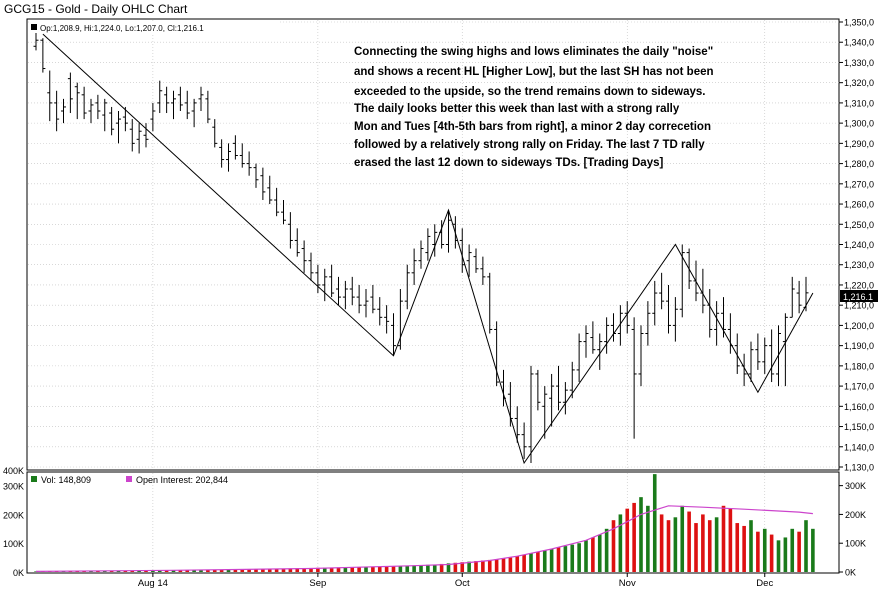  Describe the element at coordinates (858, 297) in the screenshot. I see `last-price-label: 1,216.1` at that location.